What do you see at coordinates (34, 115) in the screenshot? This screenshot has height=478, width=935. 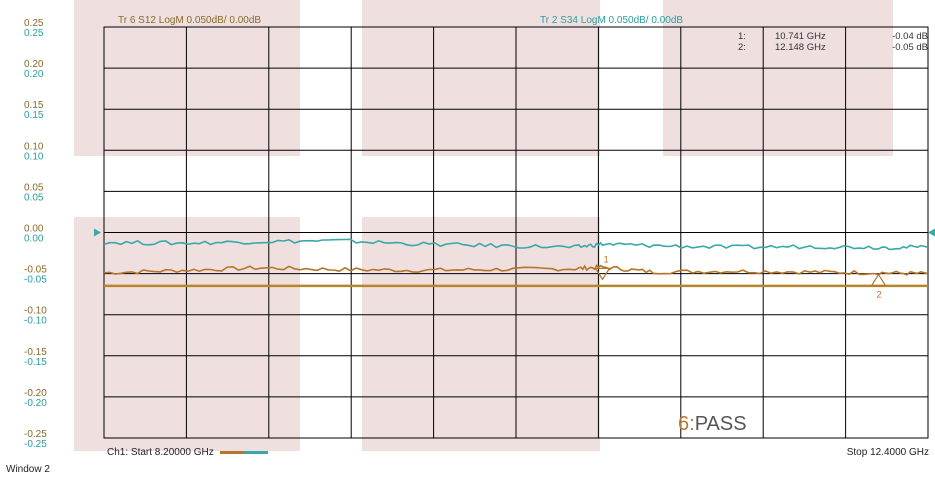 I see `y-tick-s34-2: 0.15` at bounding box center [34, 115].